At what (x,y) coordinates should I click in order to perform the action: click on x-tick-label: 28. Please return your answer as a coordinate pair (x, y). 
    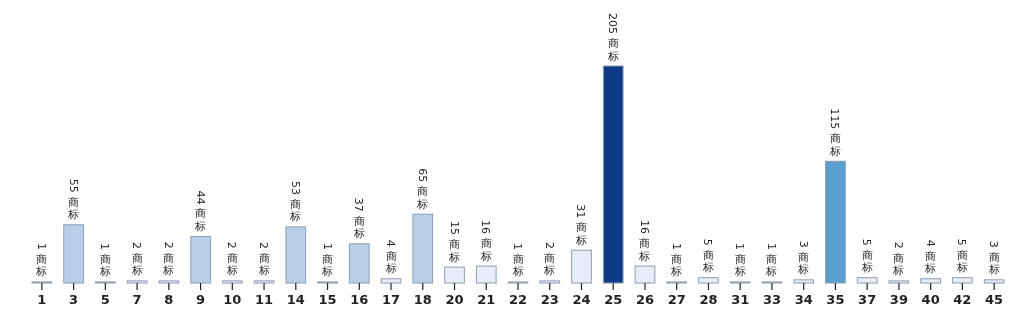
    Looking at the image, I should click on (708, 299).